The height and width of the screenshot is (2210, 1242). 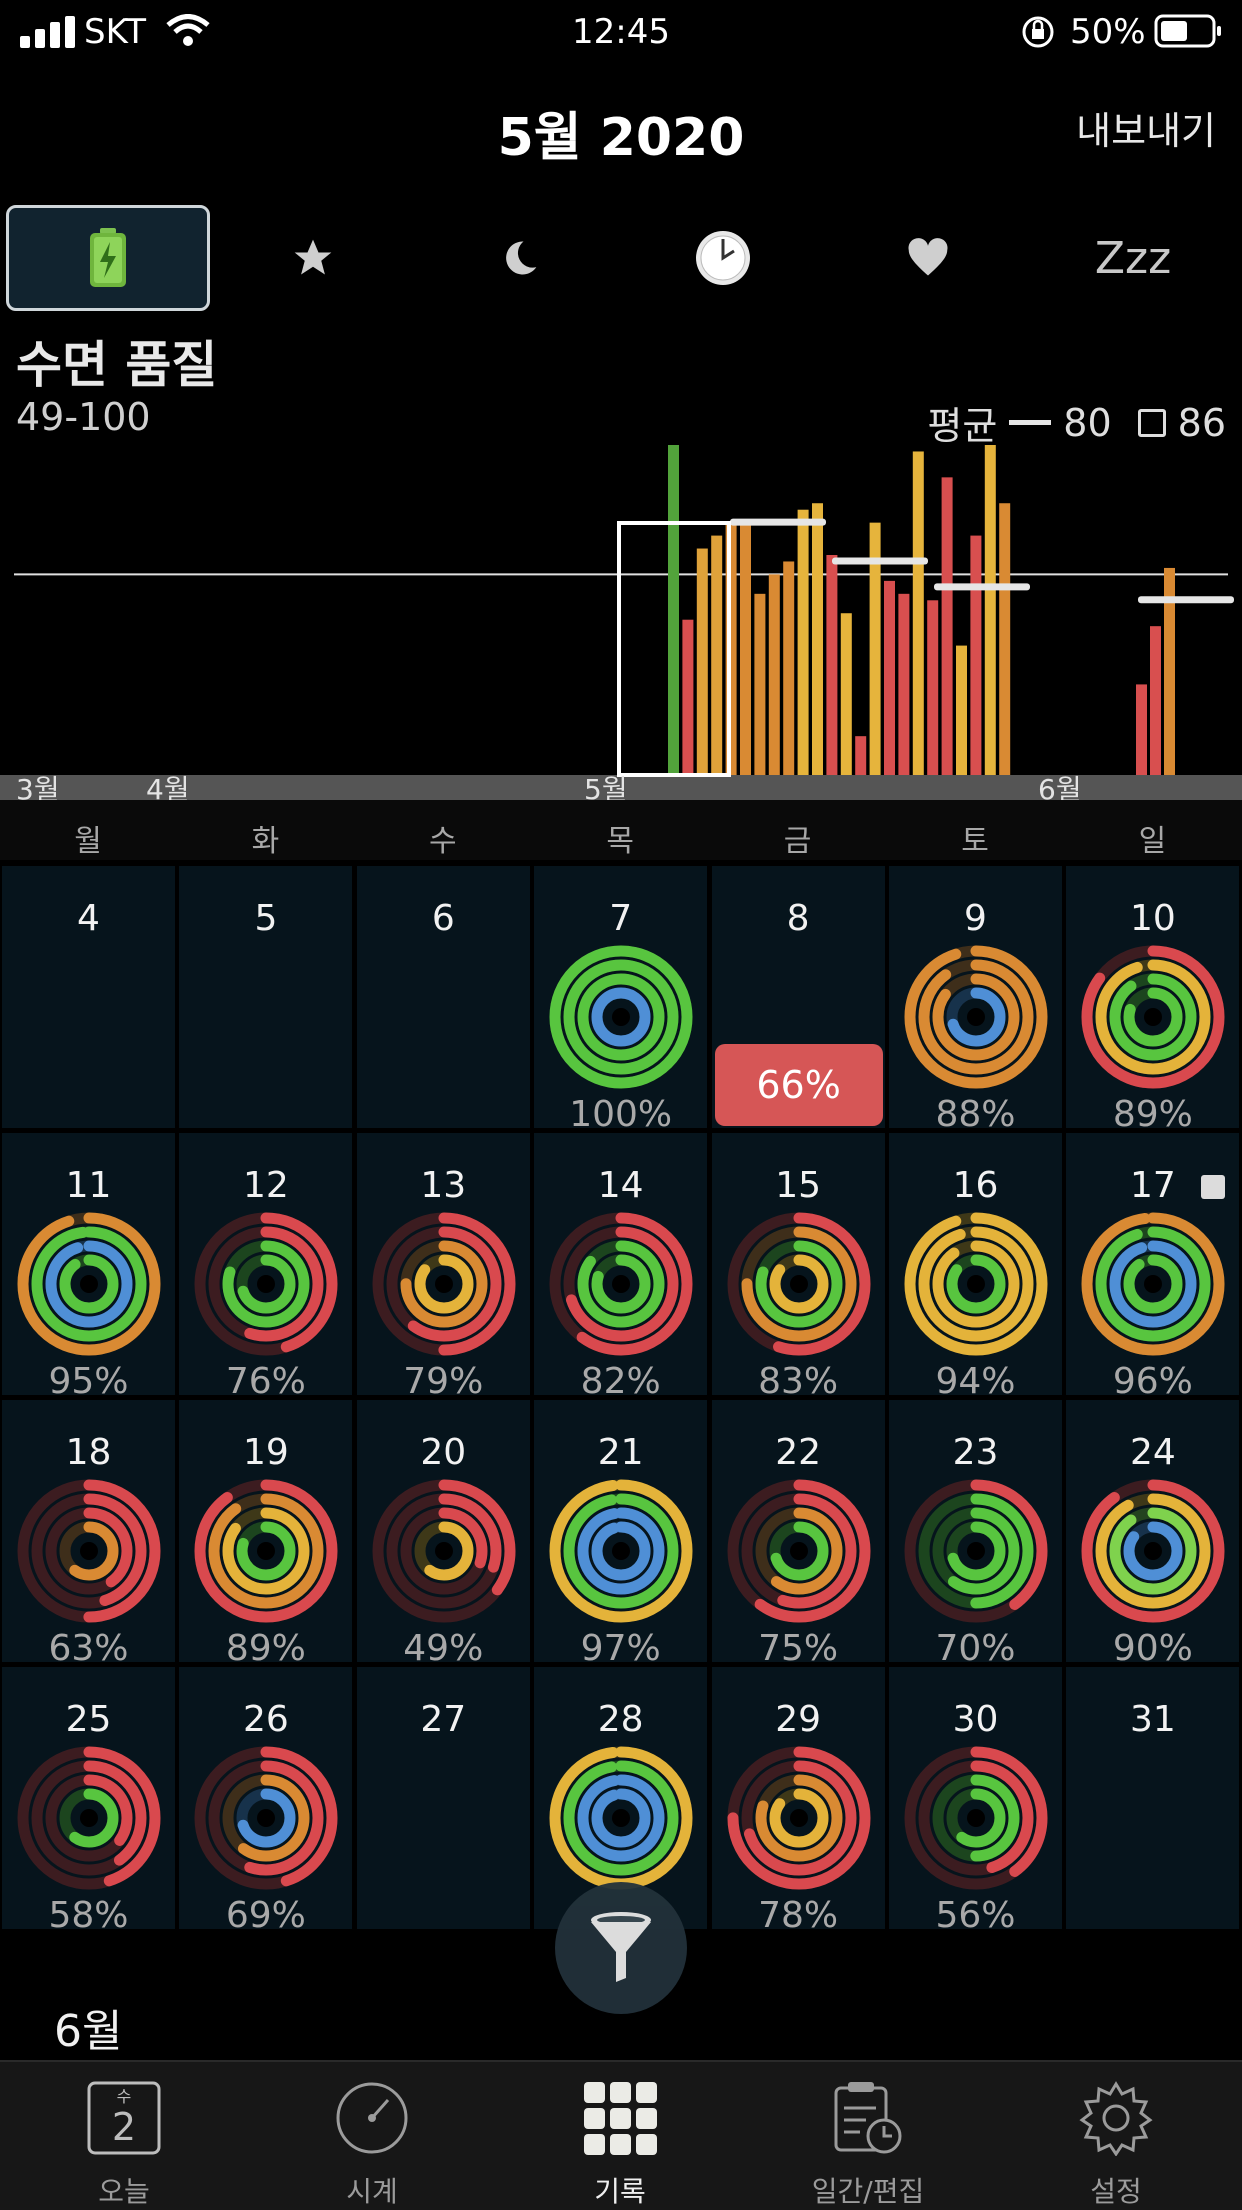 What do you see at coordinates (621, 918) in the screenshot?
I see `day-number: 7` at bounding box center [621, 918].